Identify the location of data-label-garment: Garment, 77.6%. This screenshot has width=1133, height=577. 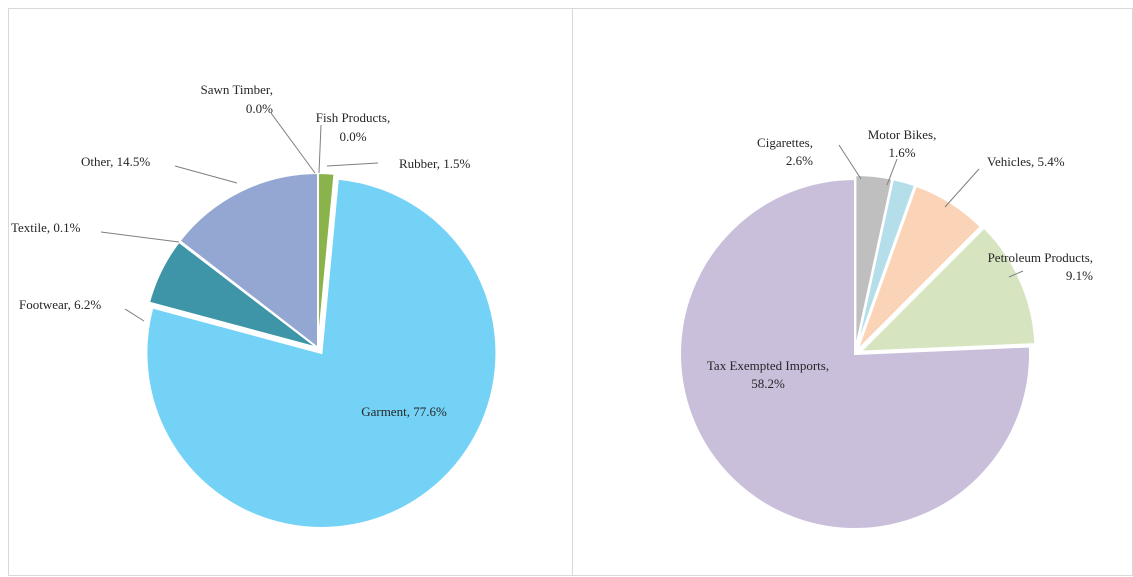
(404, 411).